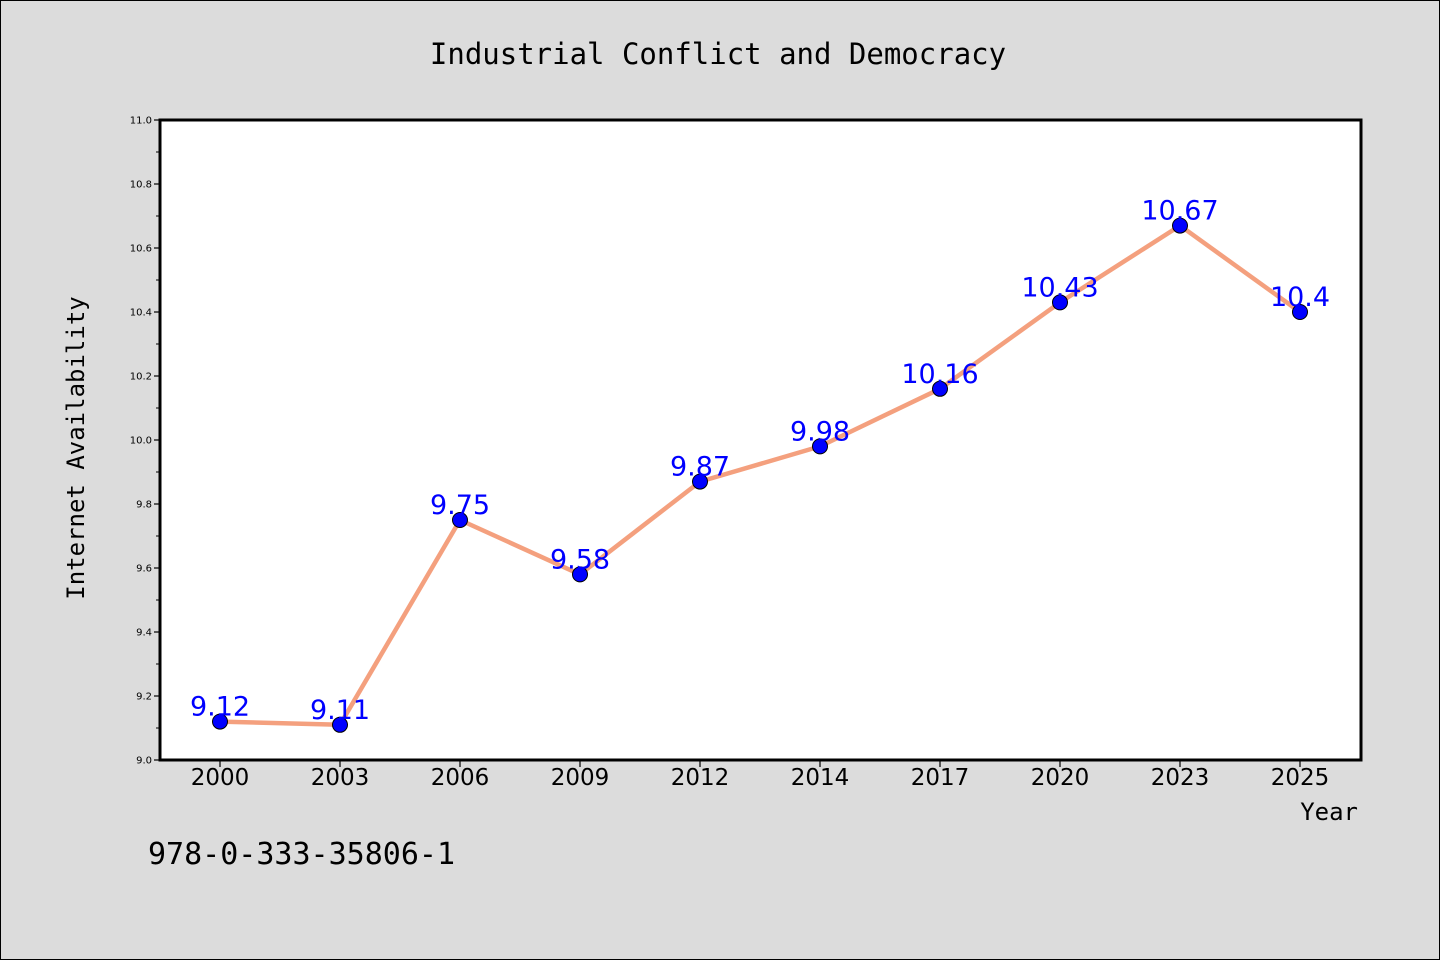 This screenshot has width=1440, height=960. What do you see at coordinates (1060, 778) in the screenshot?
I see `x-tick-label: 2020` at bounding box center [1060, 778].